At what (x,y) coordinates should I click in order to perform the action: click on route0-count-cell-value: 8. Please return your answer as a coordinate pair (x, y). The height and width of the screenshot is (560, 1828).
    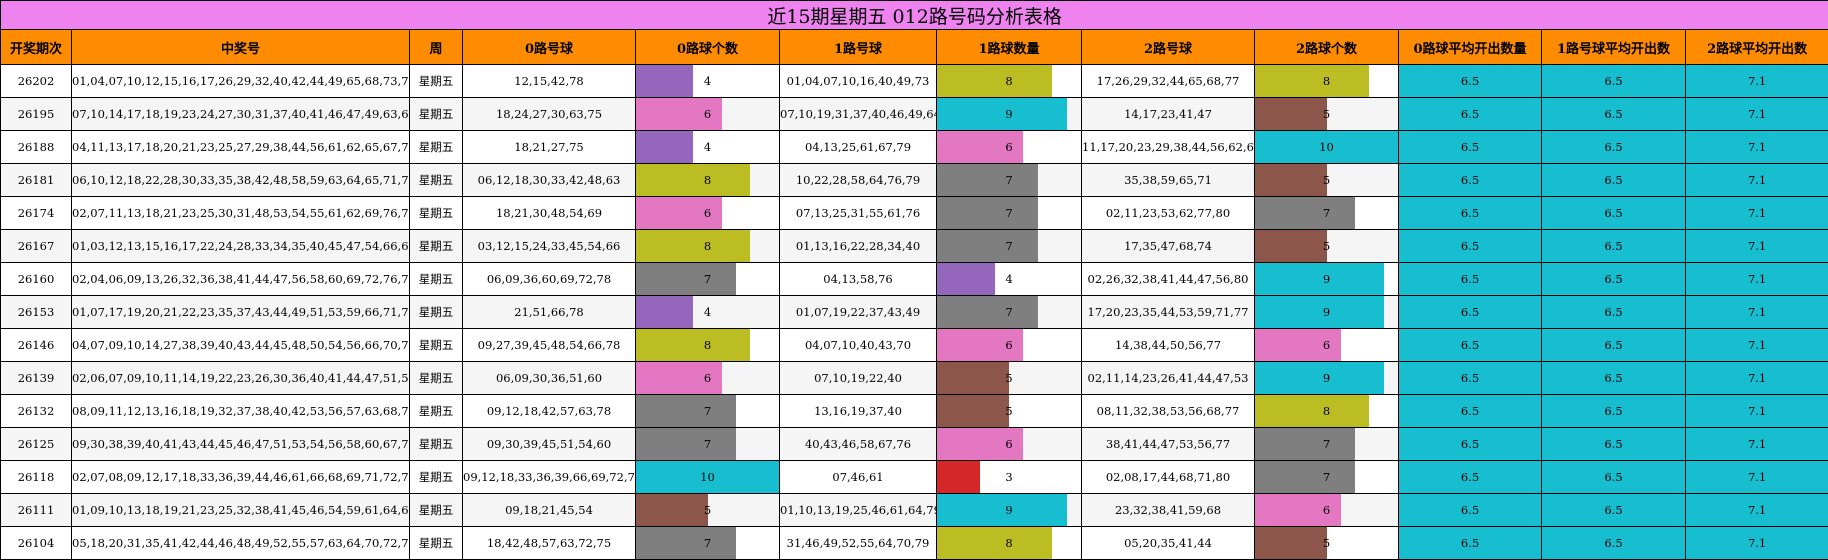
    Looking at the image, I should click on (707, 246).